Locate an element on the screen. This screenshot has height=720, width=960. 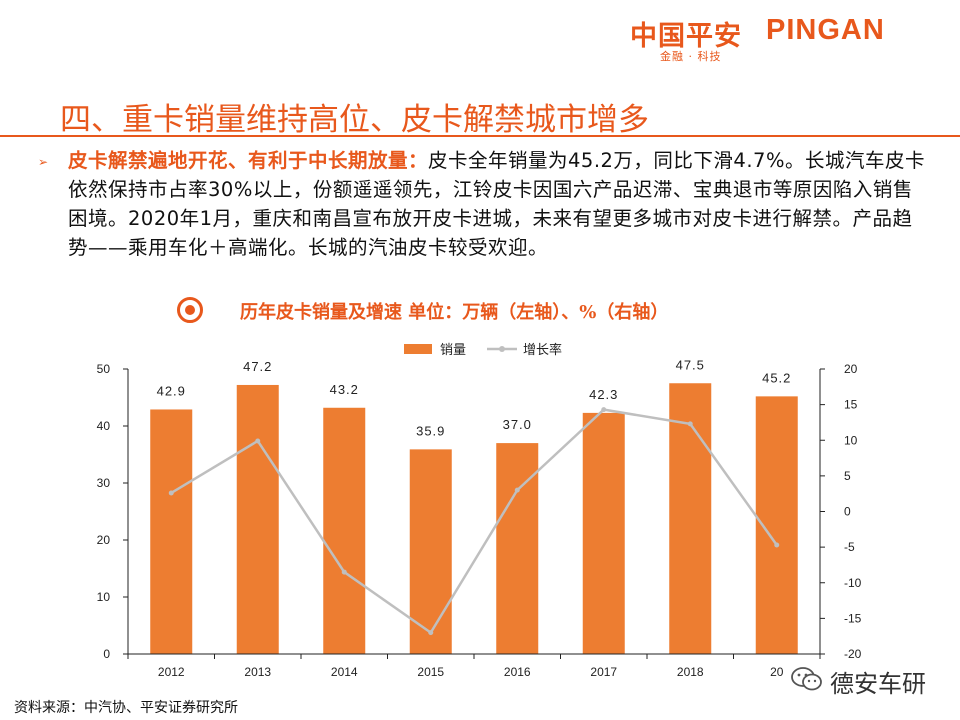
x-tick-label-2012: 2012 is located at coordinates (171, 672).